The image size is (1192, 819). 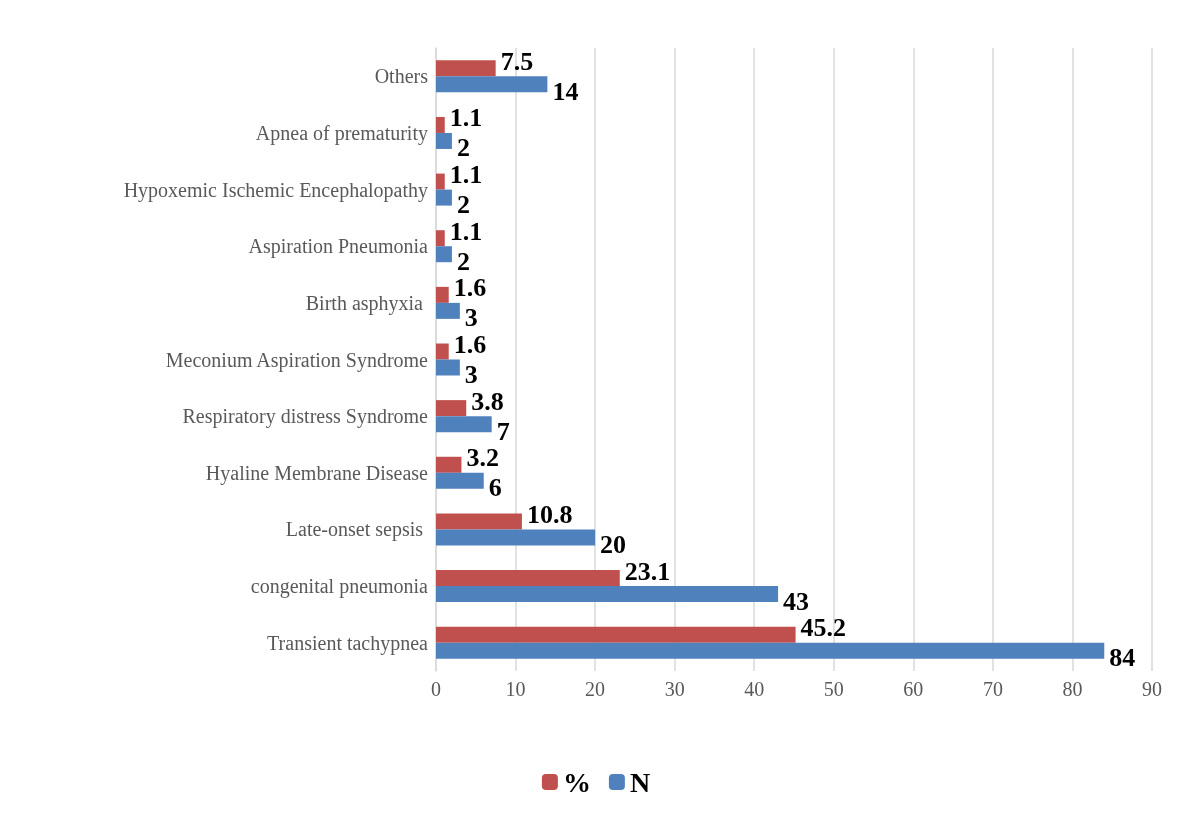 I want to click on x-tick-label: 0, so click(x=436, y=689).